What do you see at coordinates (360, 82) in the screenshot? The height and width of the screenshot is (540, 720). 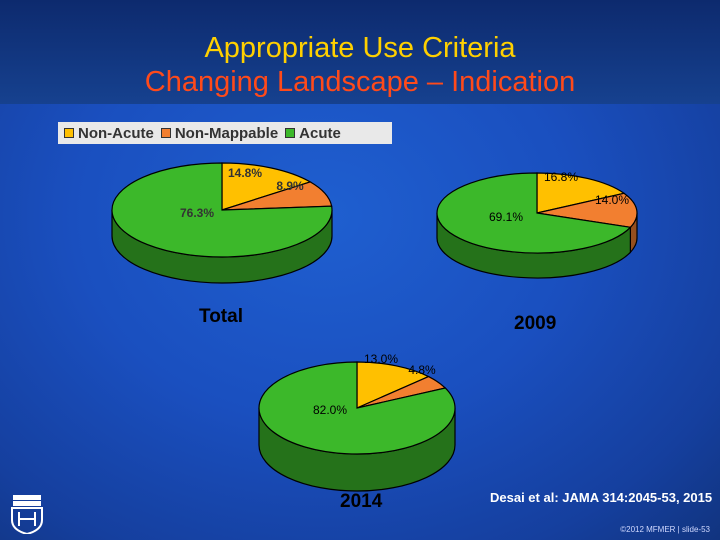 I see `page-subtitle: Changing Landscape – Indication` at bounding box center [360, 82].